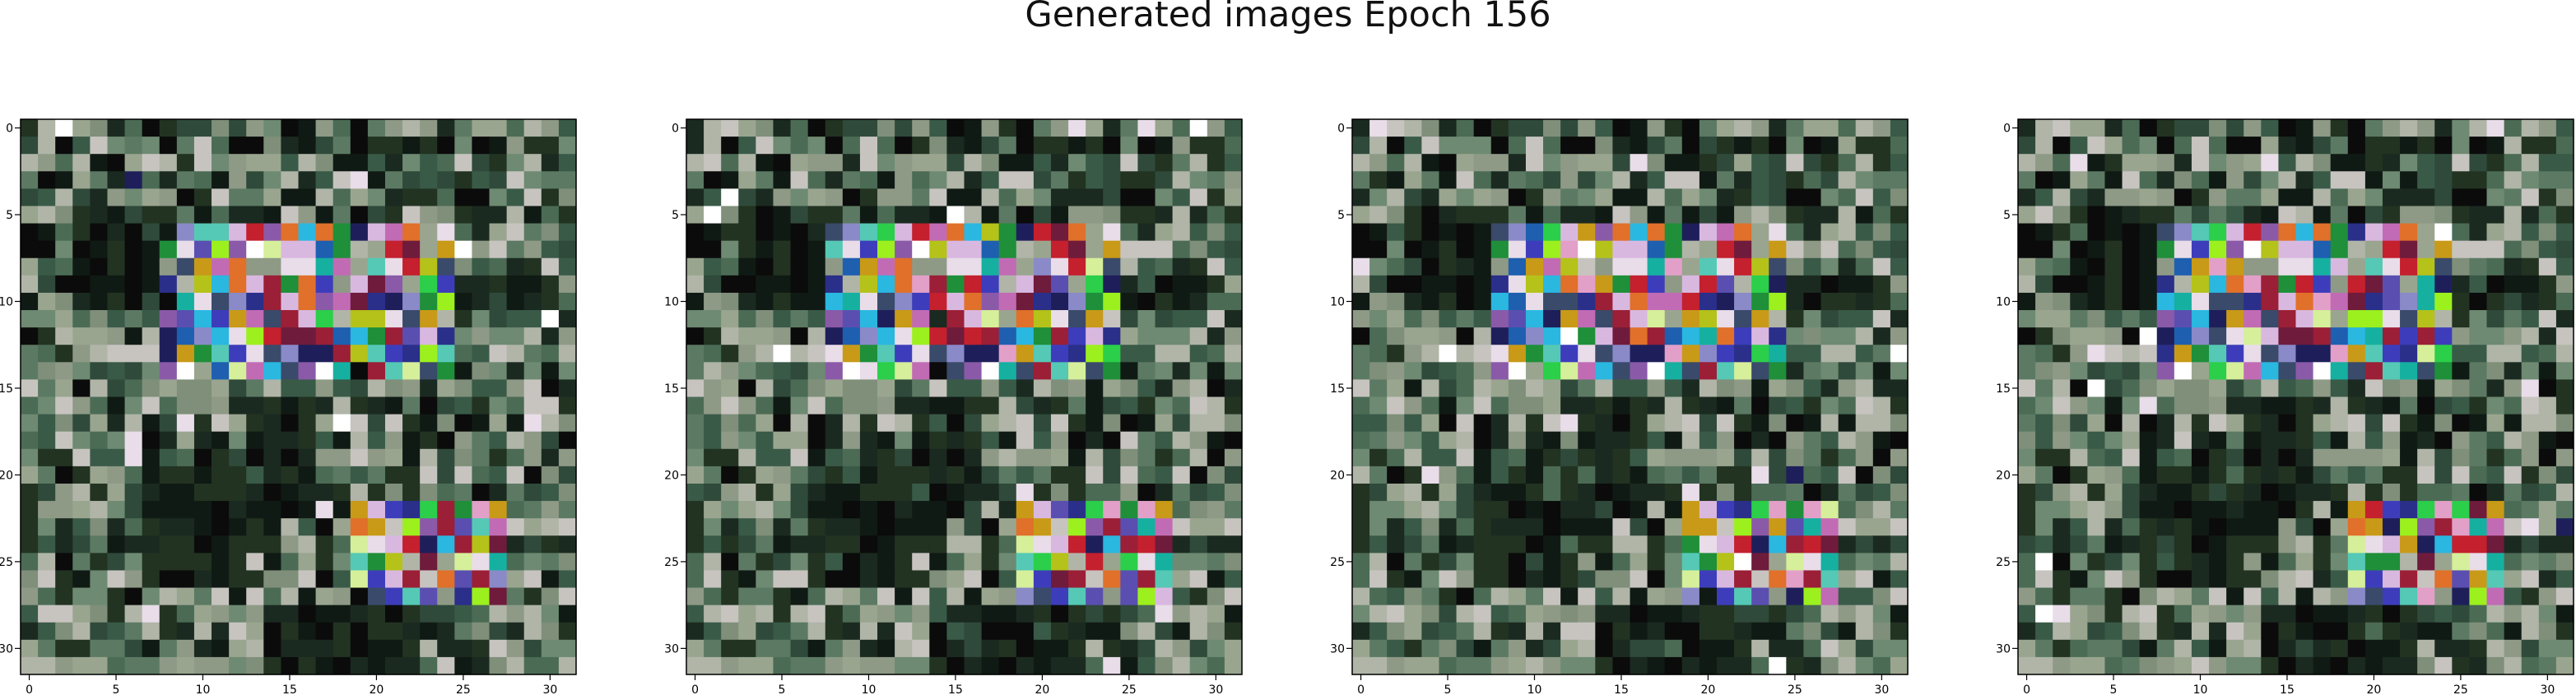 This screenshot has width=2576, height=695. What do you see at coordinates (675, 129) in the screenshot?
I see `y-tick-label: 0` at bounding box center [675, 129].